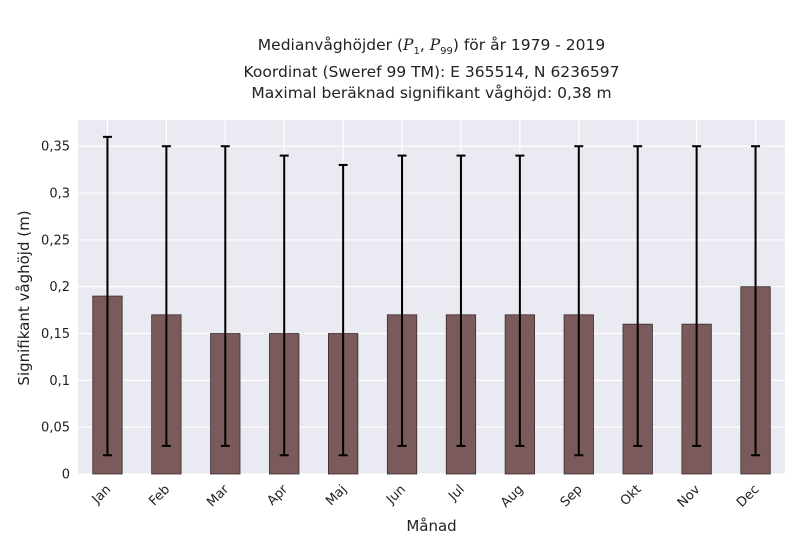 This screenshot has height=550, width=800. I want to click on error-bar-dec, so click(756, 301).